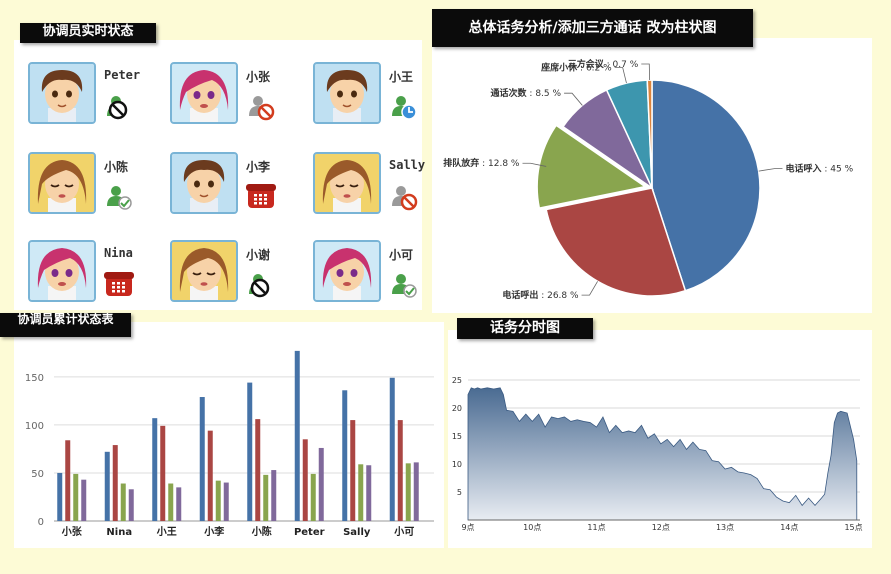 This screenshot has height=574, width=891. Describe the element at coordinates (37, 474) in the screenshot. I see `y-tick-label: 50` at that location.